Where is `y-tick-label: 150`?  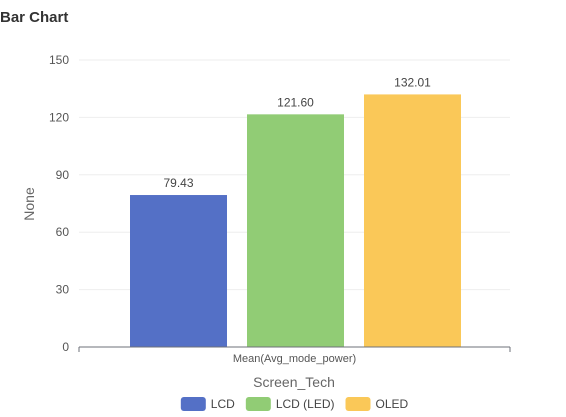
y-tick-label: 150 is located at coordinates (59, 60).